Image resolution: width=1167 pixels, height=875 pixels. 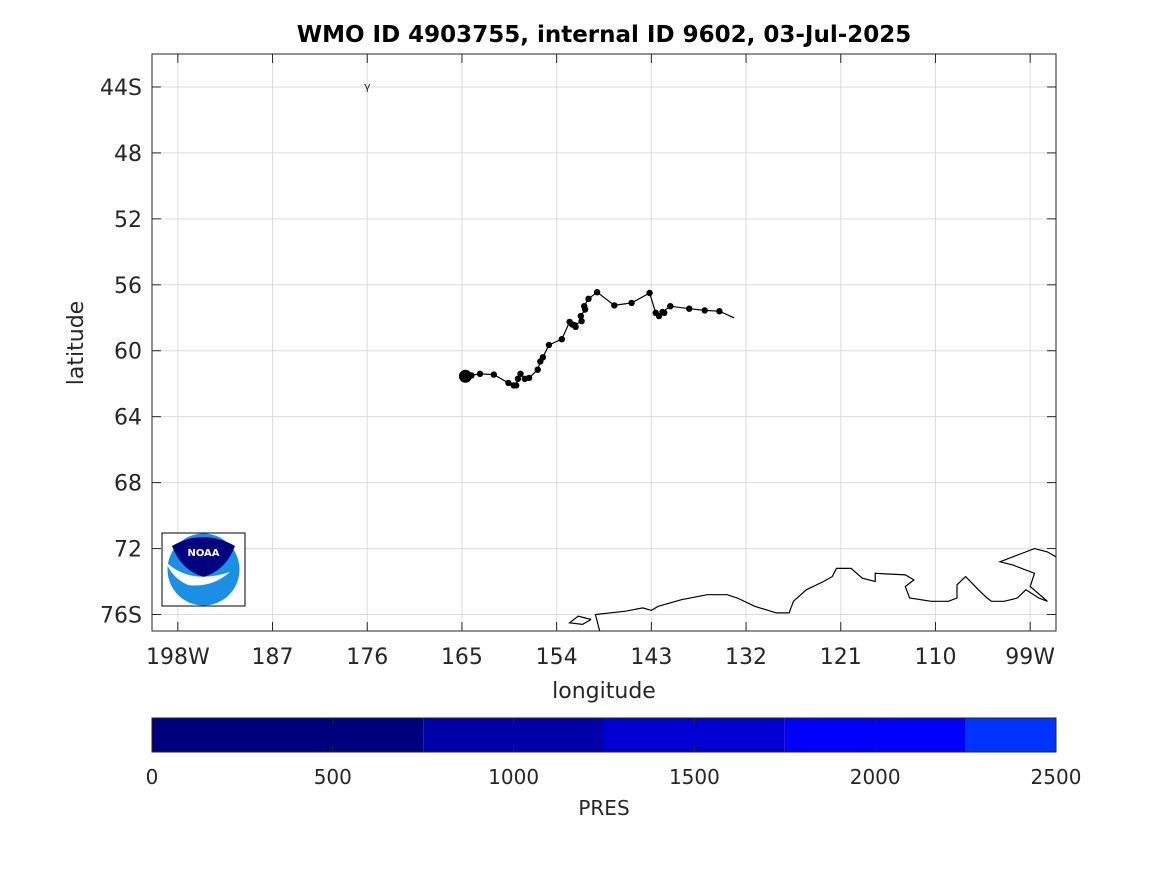 What do you see at coordinates (128, 220) in the screenshot?
I see `y-tick-label: 52` at bounding box center [128, 220].